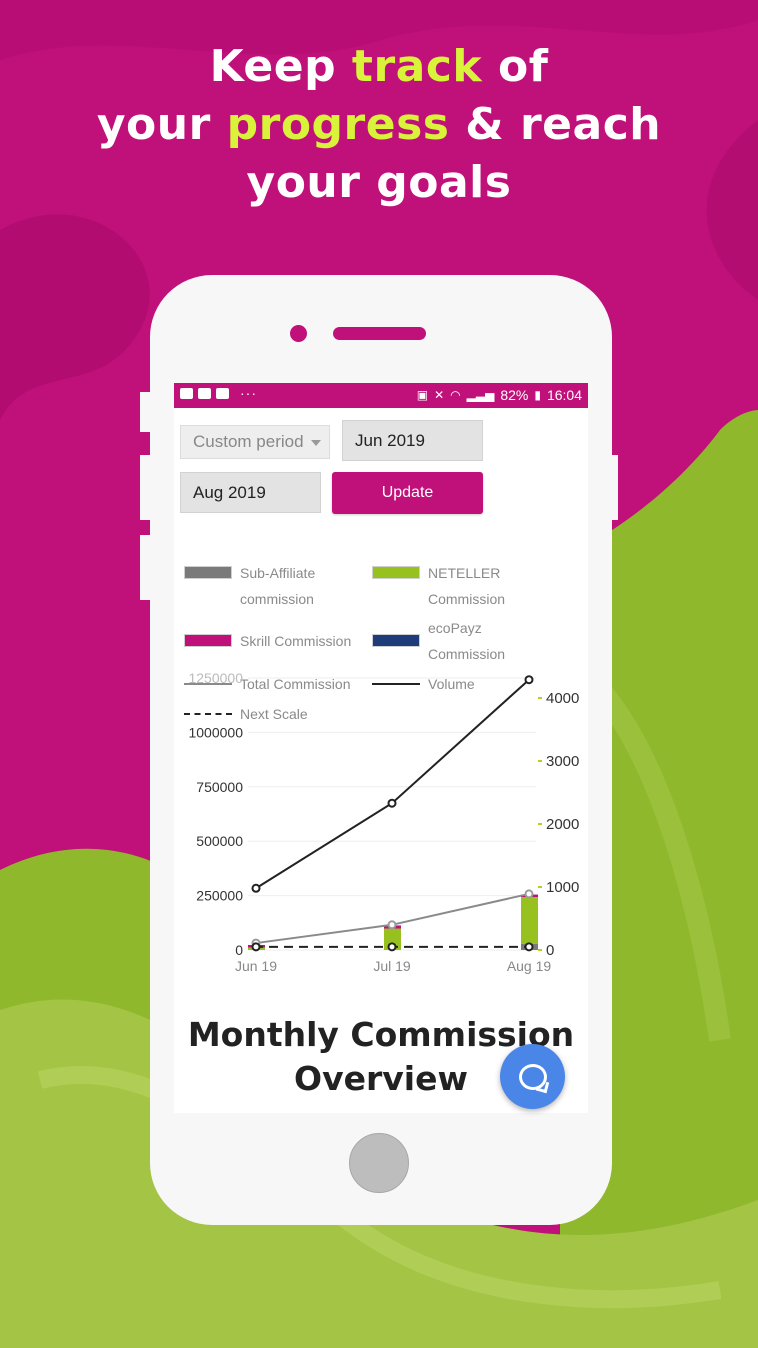 This screenshot has width=758, height=1348. Describe the element at coordinates (562, 824) in the screenshot. I see `y-right-tick-label: 2000` at that location.